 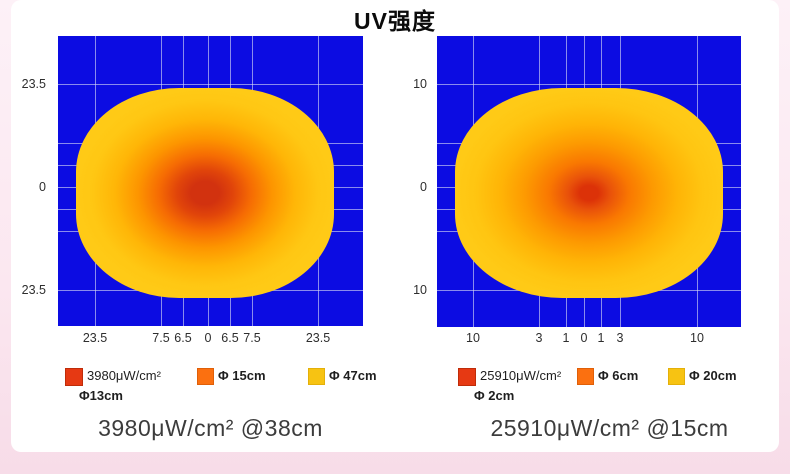 I want to click on legend-sublabel: Φ 2cm, so click(x=494, y=395).